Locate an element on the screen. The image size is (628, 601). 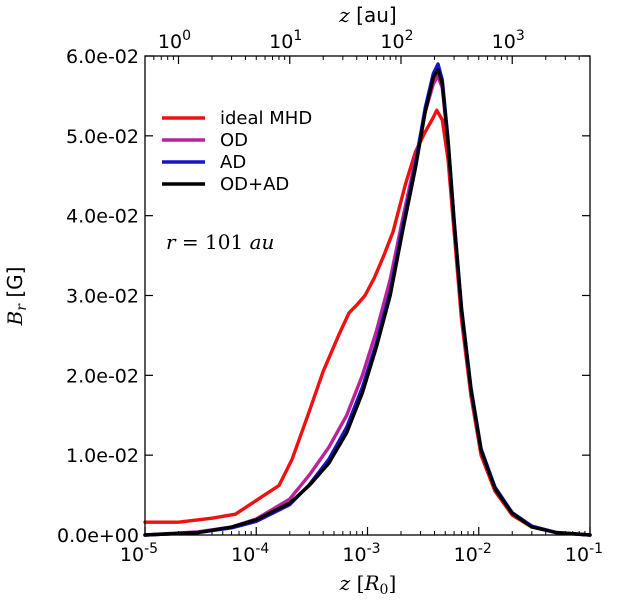
x-tick-label: 10⁻⁴ is located at coordinates (250, 553).